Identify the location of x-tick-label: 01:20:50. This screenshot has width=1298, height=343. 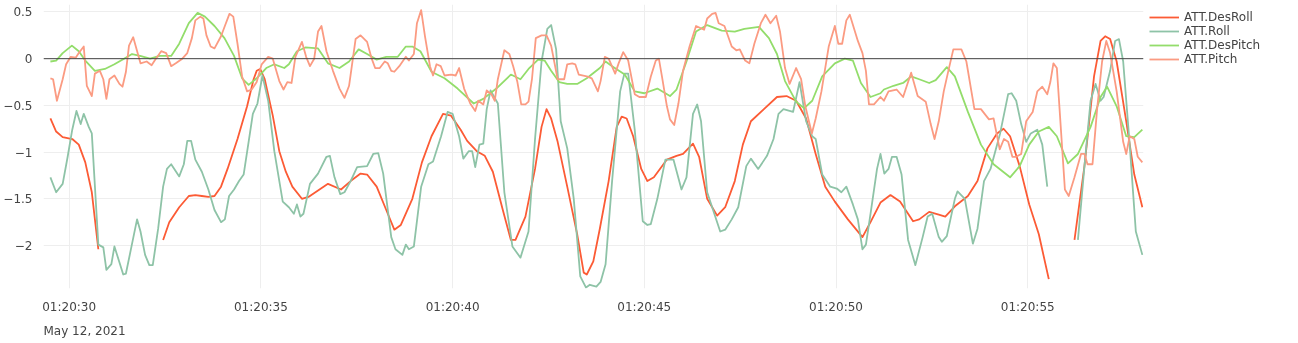
(836, 306).